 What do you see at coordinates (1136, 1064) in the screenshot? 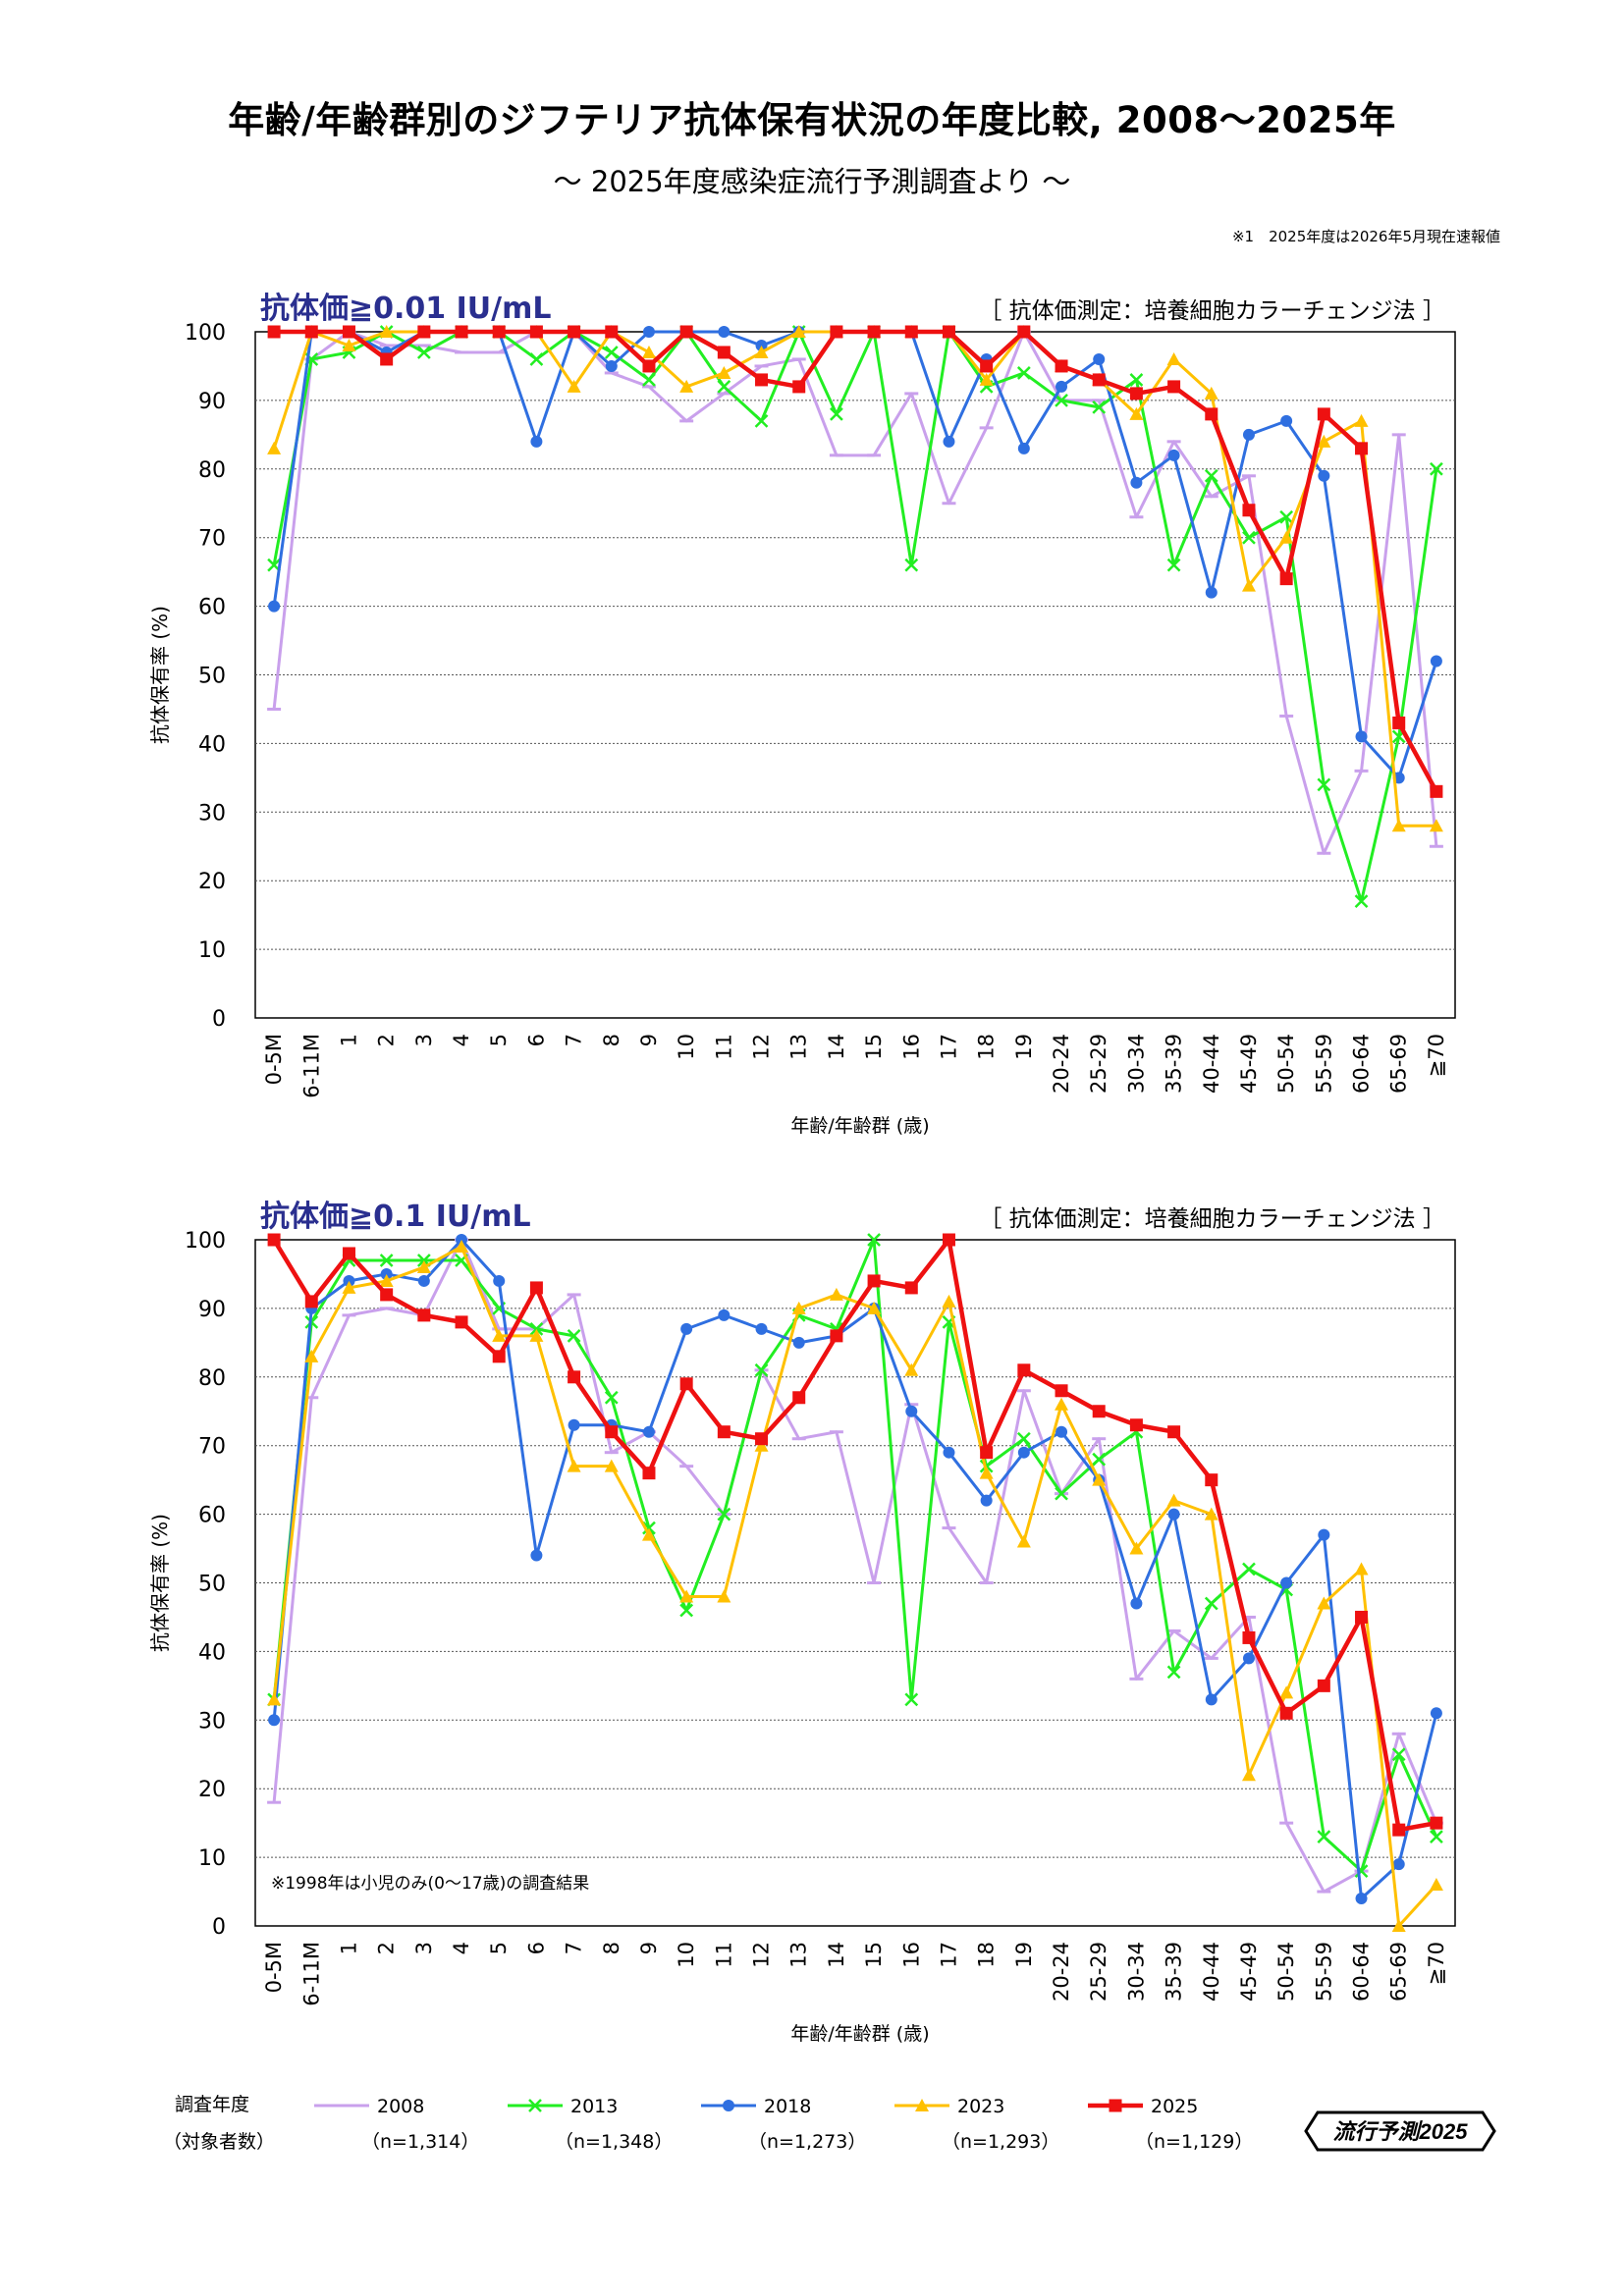
I see `x-tick-label: 30-34` at bounding box center [1136, 1064].